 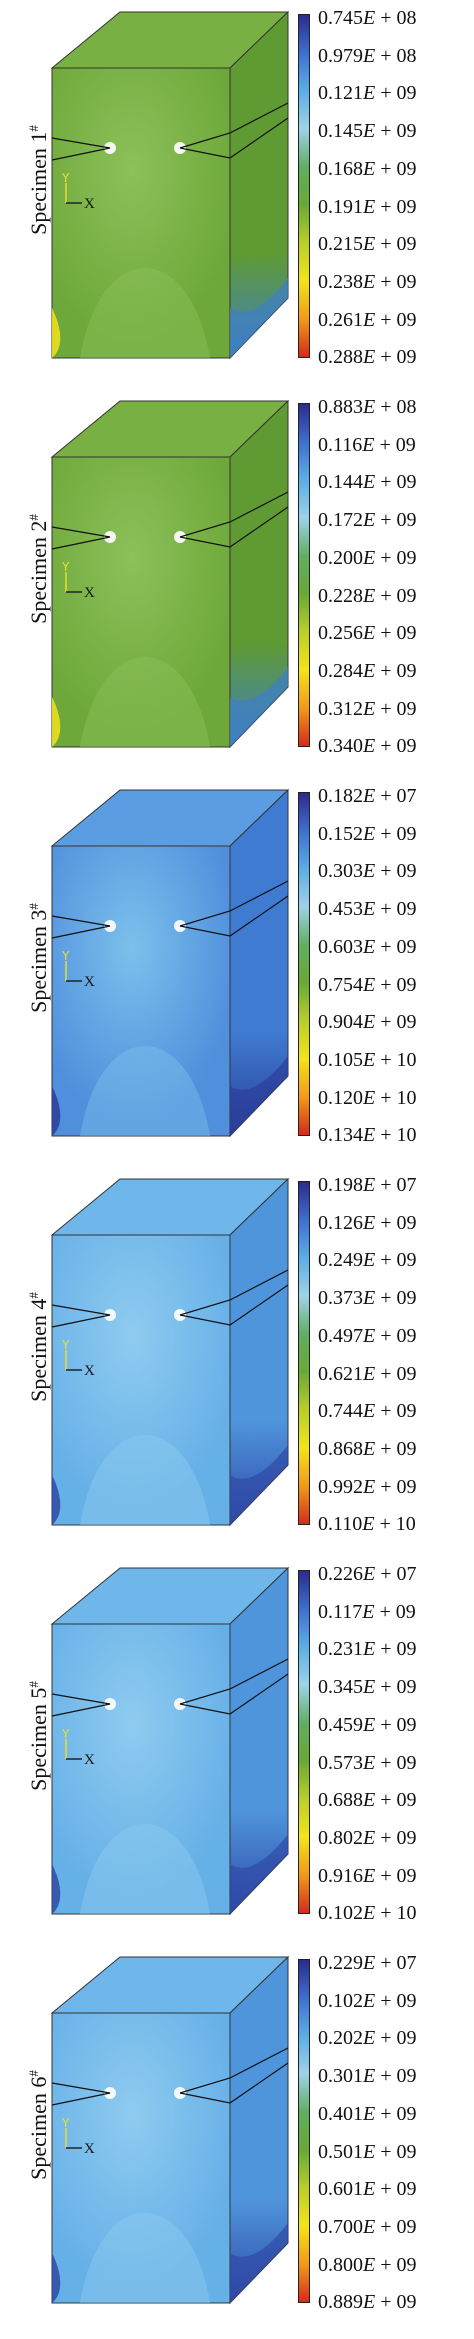 I want to click on scale-tick-label: 0.117E + 09, so click(x=367, y=1612).